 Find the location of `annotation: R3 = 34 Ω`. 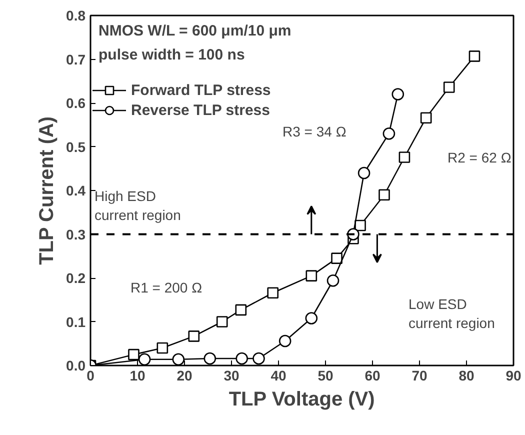

annotation: R3 = 34 Ω is located at coordinates (314, 132).